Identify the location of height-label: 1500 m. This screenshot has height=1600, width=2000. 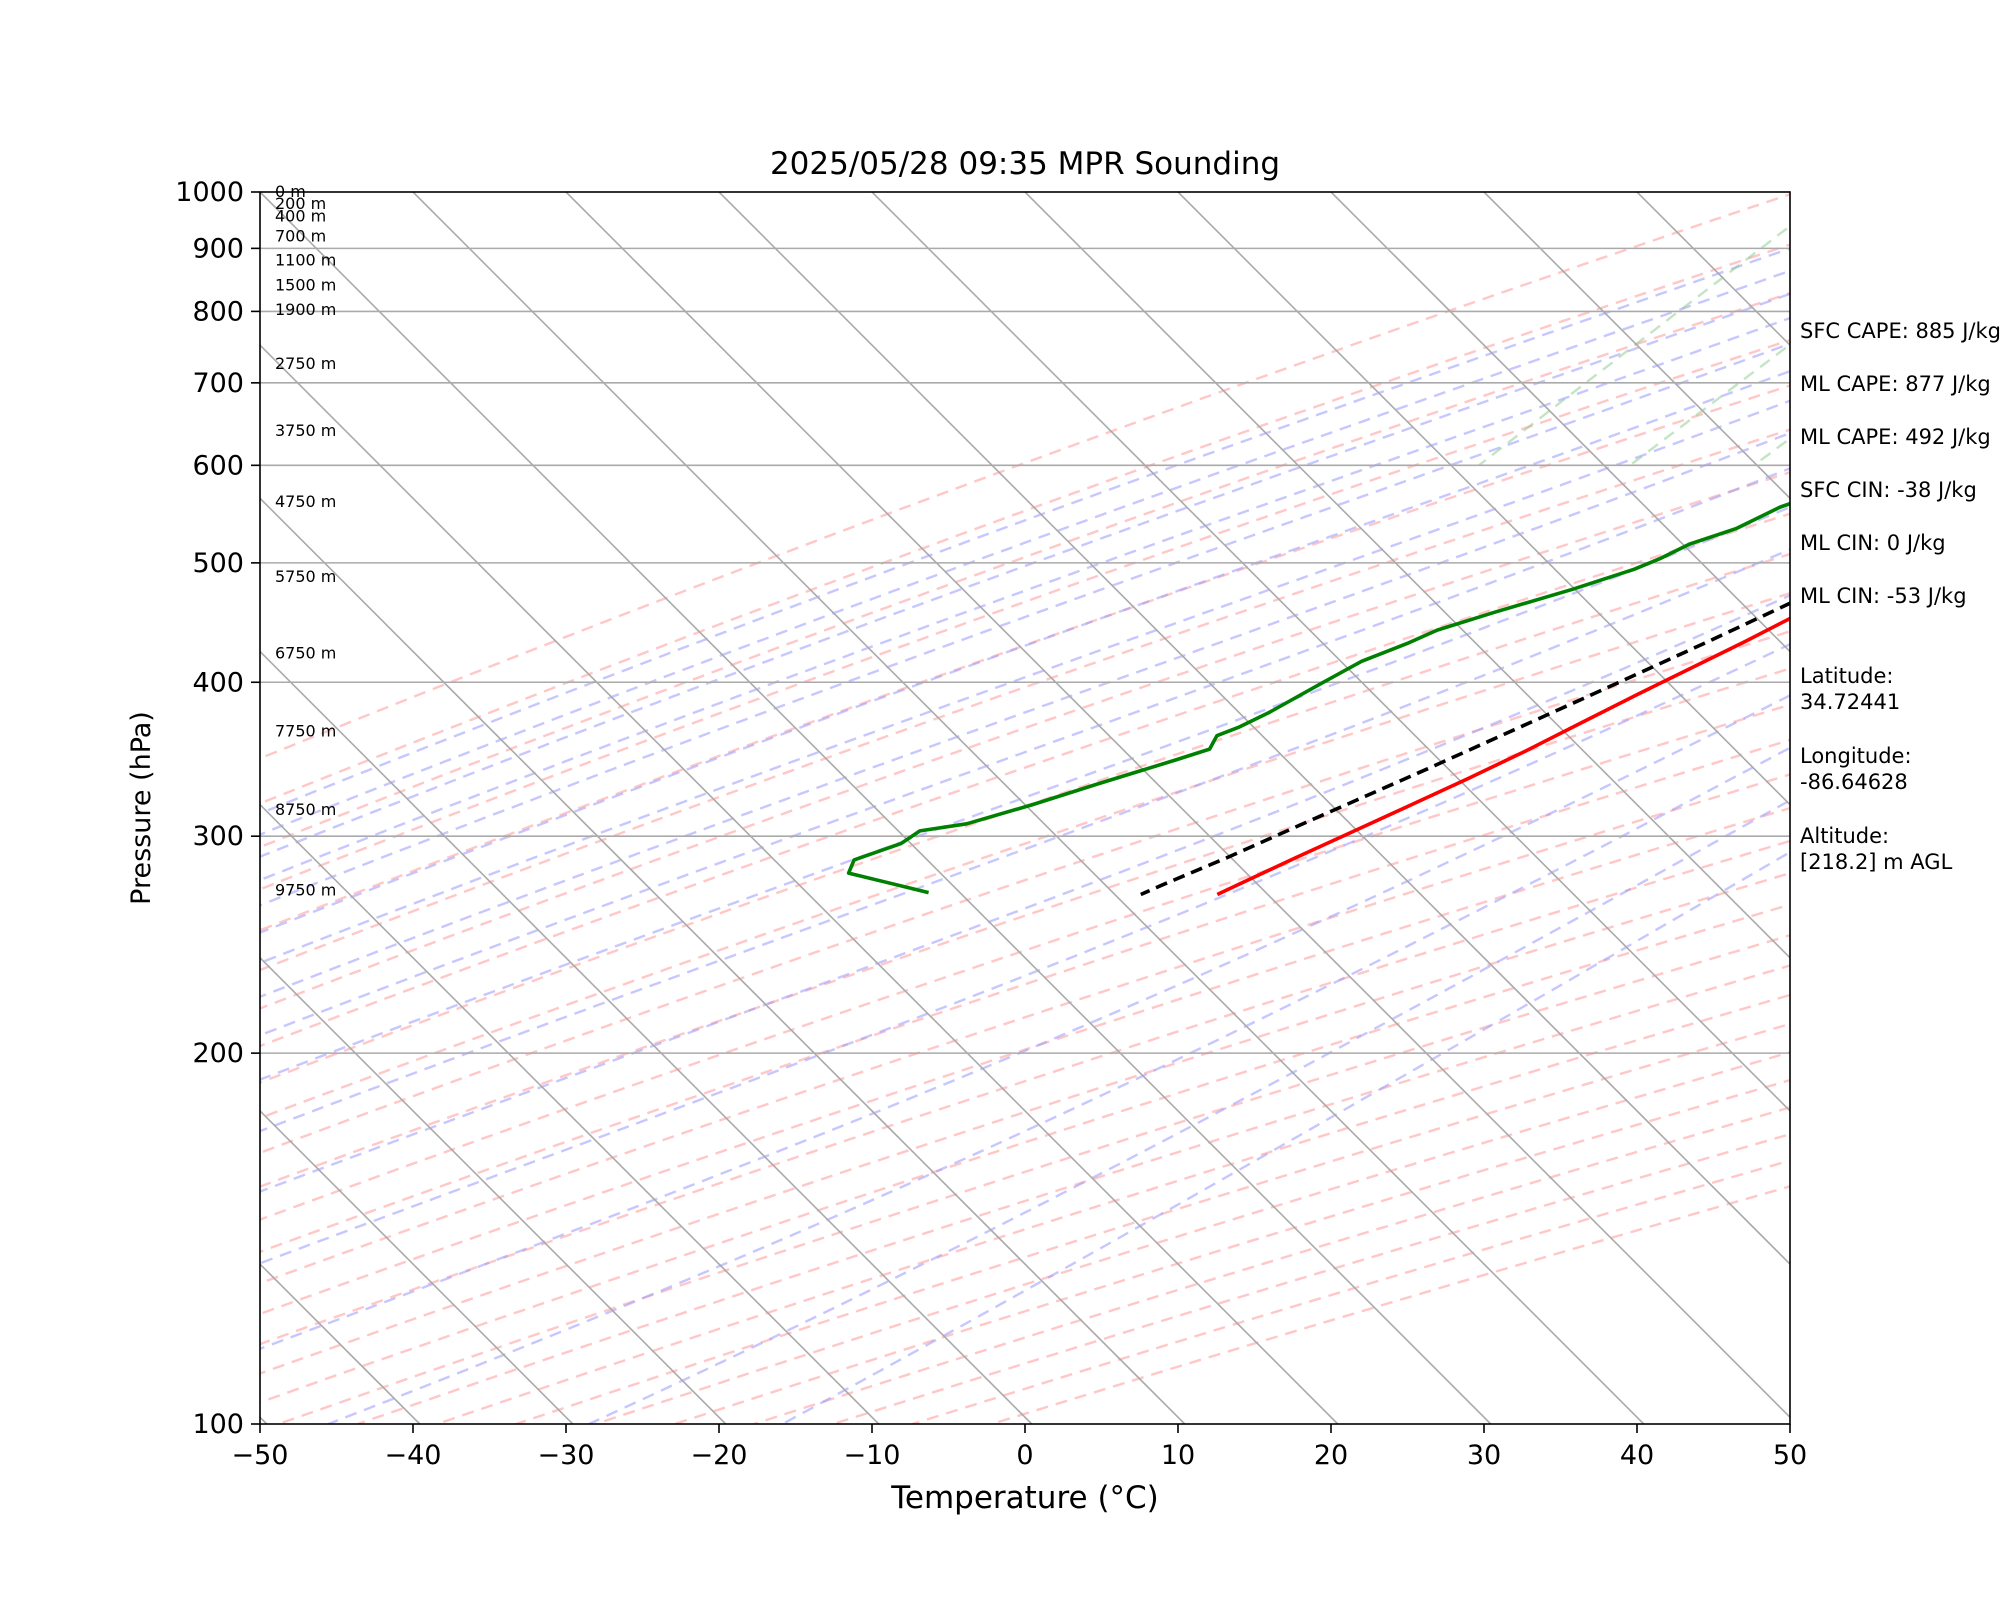
(305, 284).